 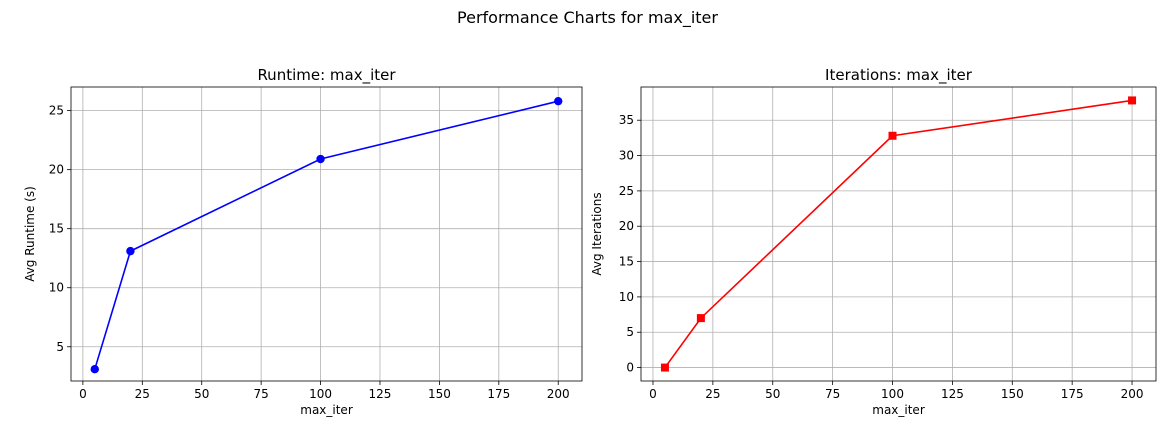 I want to click on y-tick-label: 0, so click(x=630, y=368).